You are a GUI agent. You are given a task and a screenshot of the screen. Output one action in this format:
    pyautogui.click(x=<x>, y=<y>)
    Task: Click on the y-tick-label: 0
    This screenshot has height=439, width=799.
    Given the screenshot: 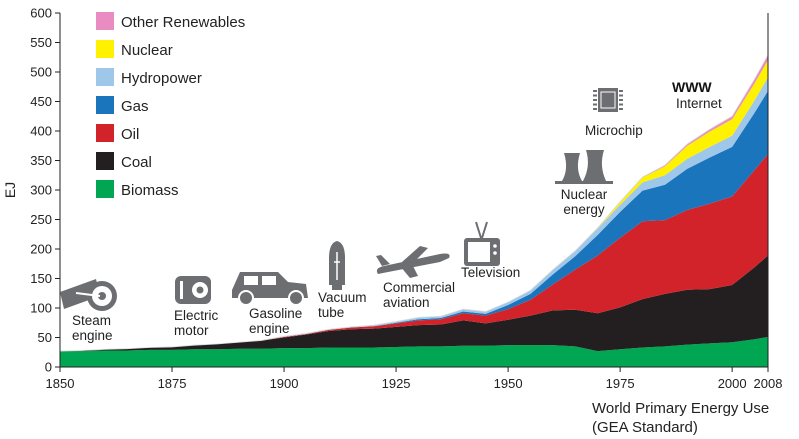 What is the action you would take?
    pyautogui.click(x=48, y=367)
    